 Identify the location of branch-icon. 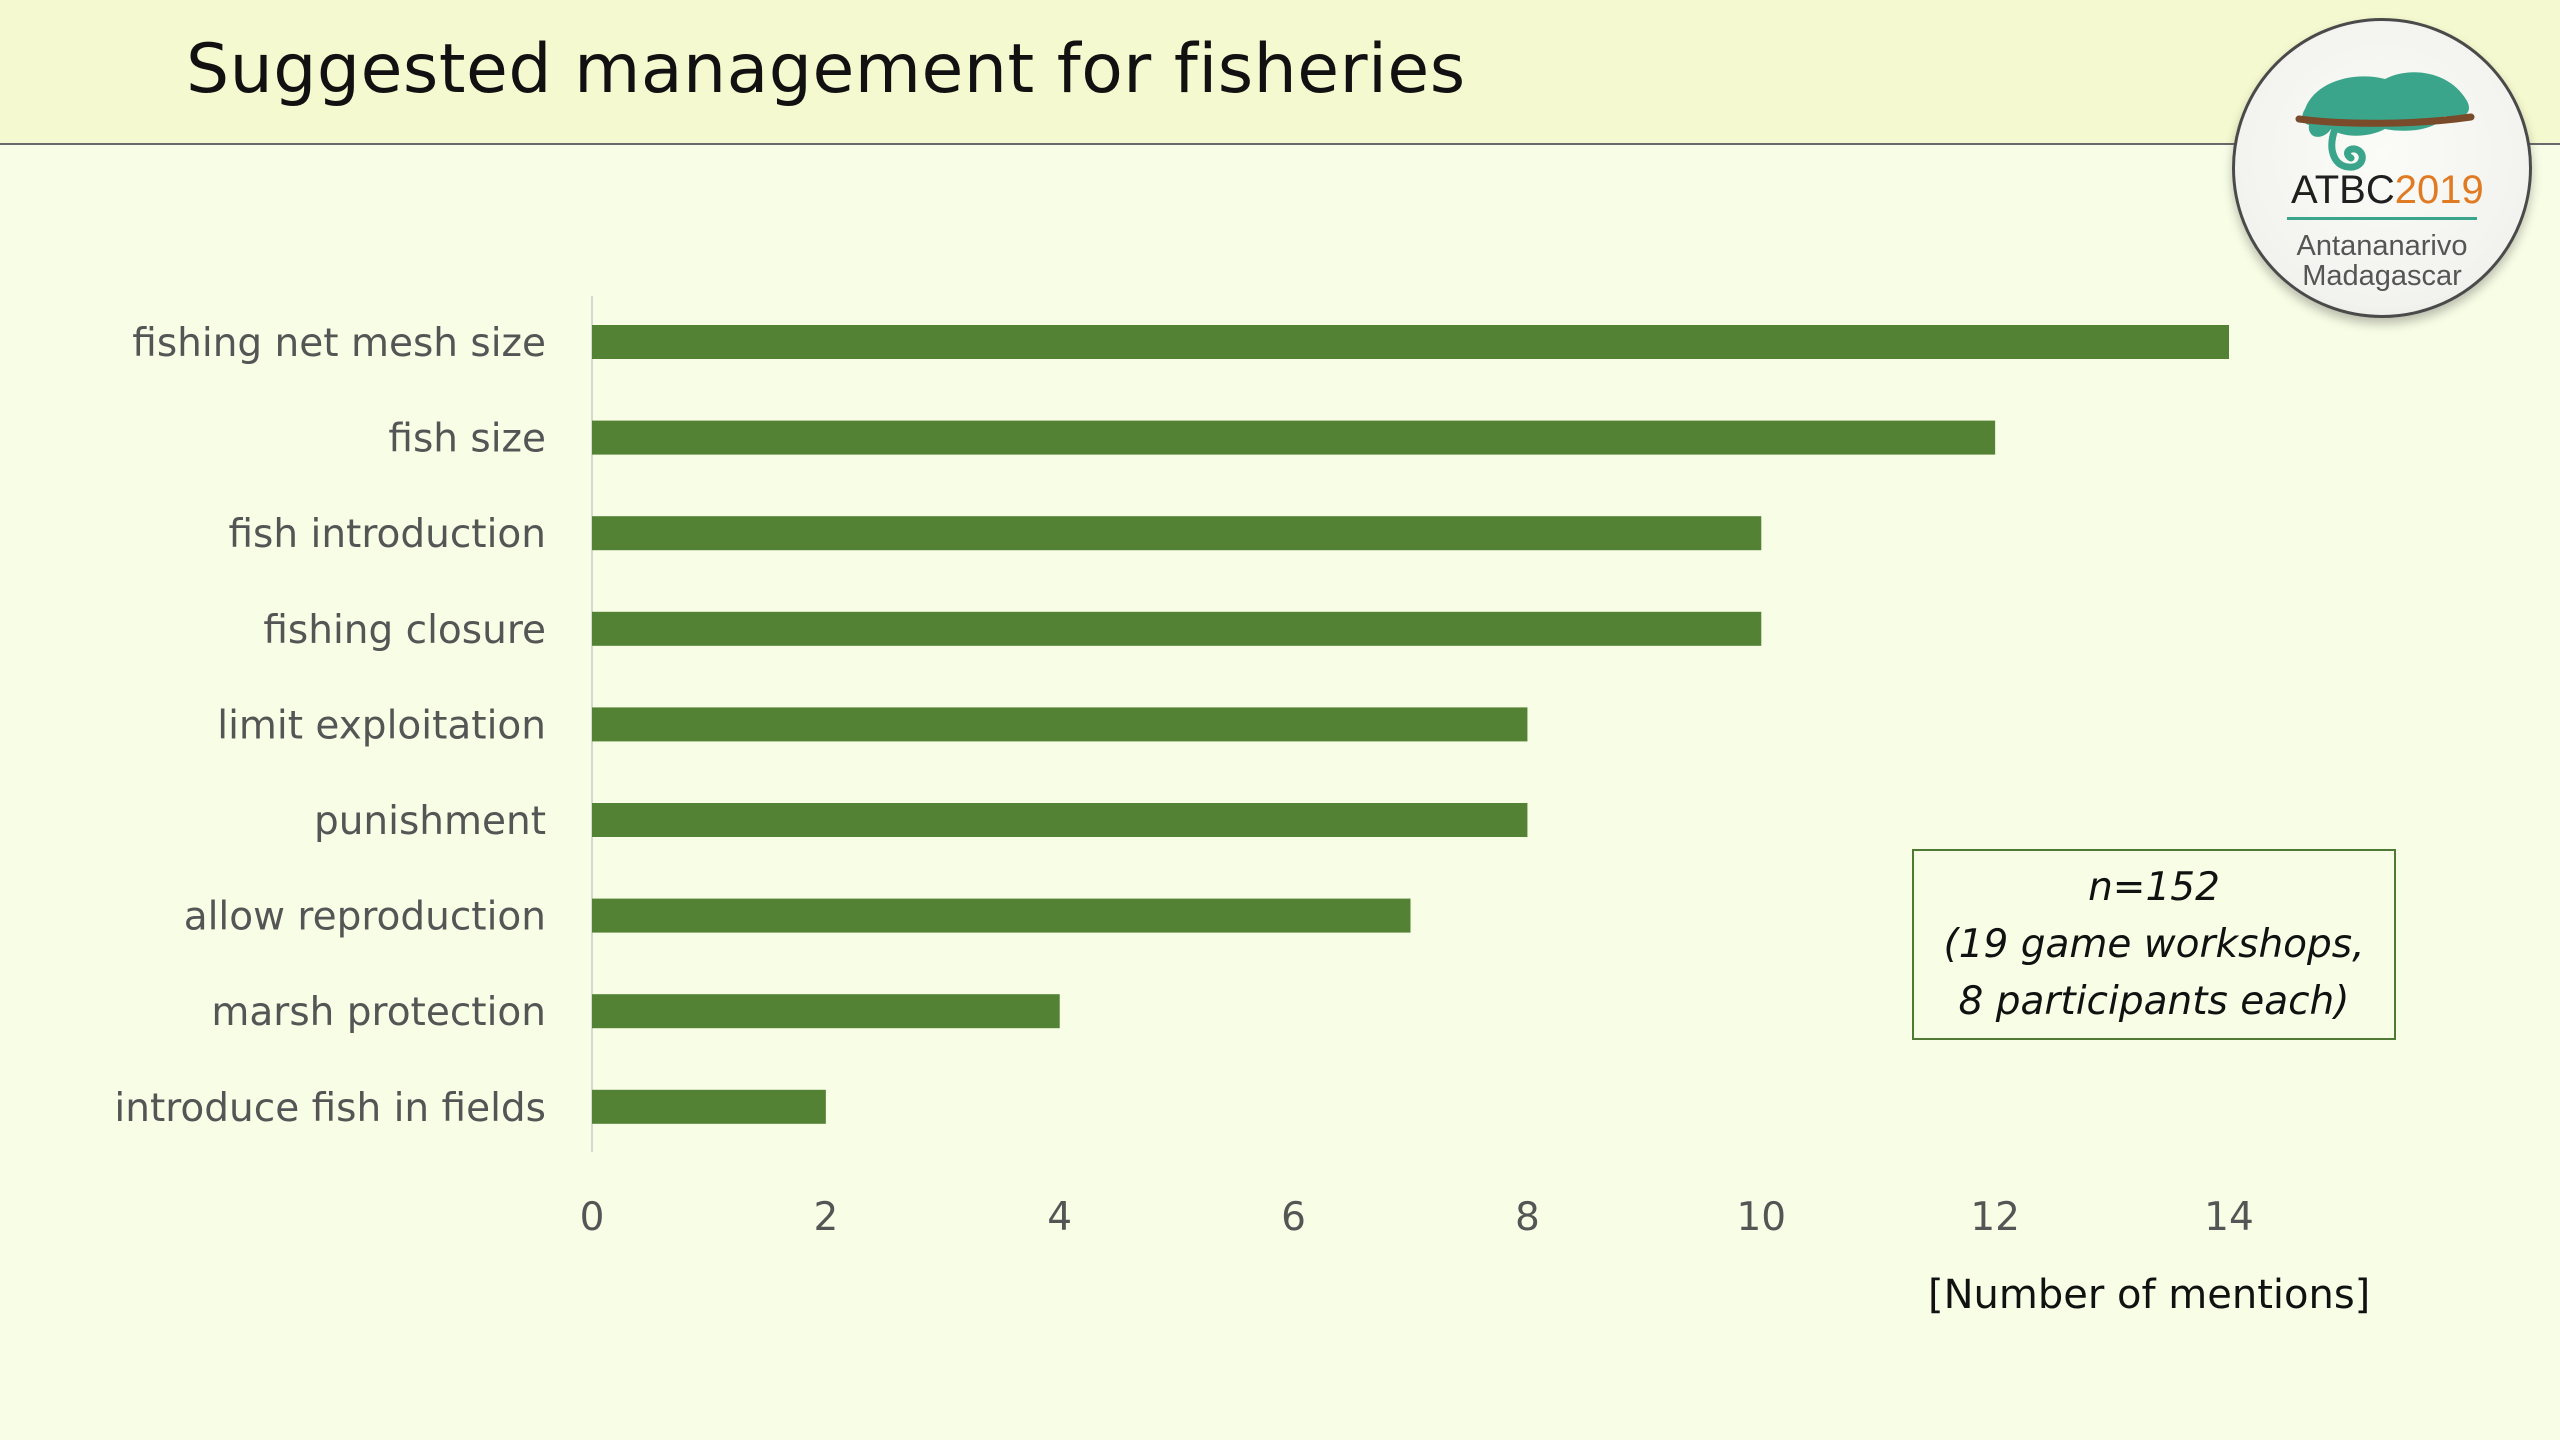
(2385, 120).